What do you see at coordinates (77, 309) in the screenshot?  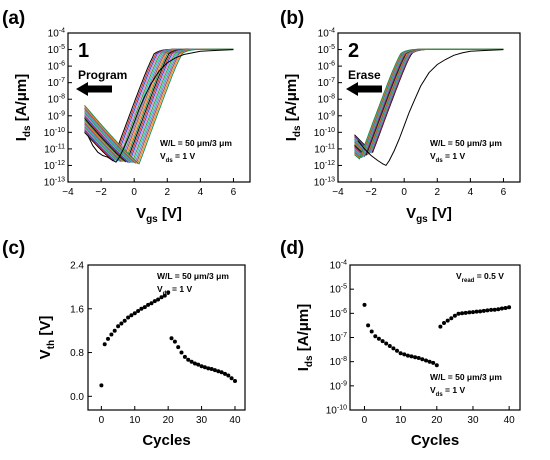 I see `y-tick-label: 1.6` at bounding box center [77, 309].